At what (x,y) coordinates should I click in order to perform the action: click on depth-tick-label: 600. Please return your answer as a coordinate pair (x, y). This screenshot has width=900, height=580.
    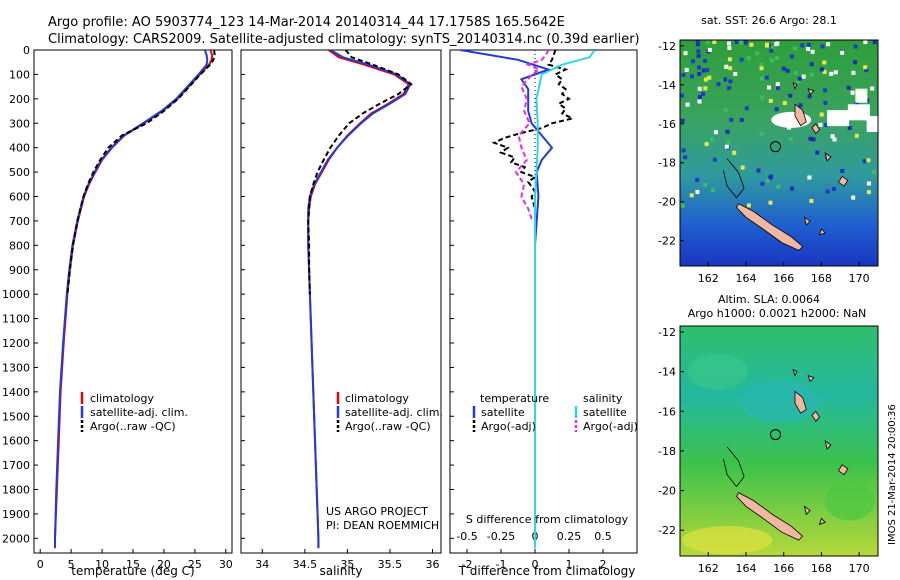
    Looking at the image, I should click on (19, 197).